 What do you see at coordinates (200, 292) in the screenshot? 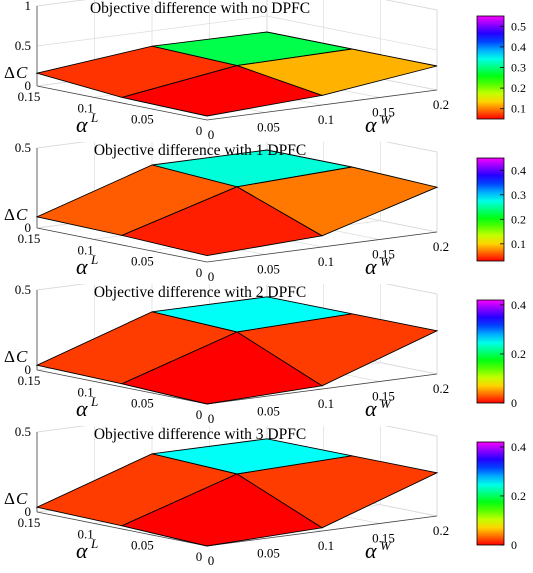
I see `chart-title: Objective difference with 2 DPFC` at bounding box center [200, 292].